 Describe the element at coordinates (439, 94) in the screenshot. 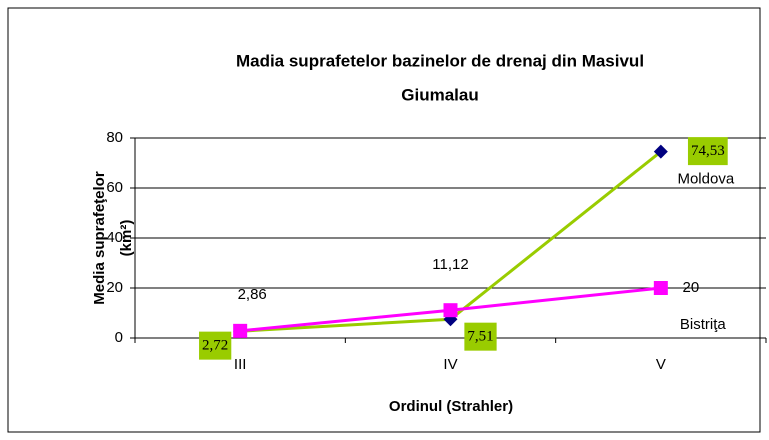

I see `chart-title: Giumalau` at that location.